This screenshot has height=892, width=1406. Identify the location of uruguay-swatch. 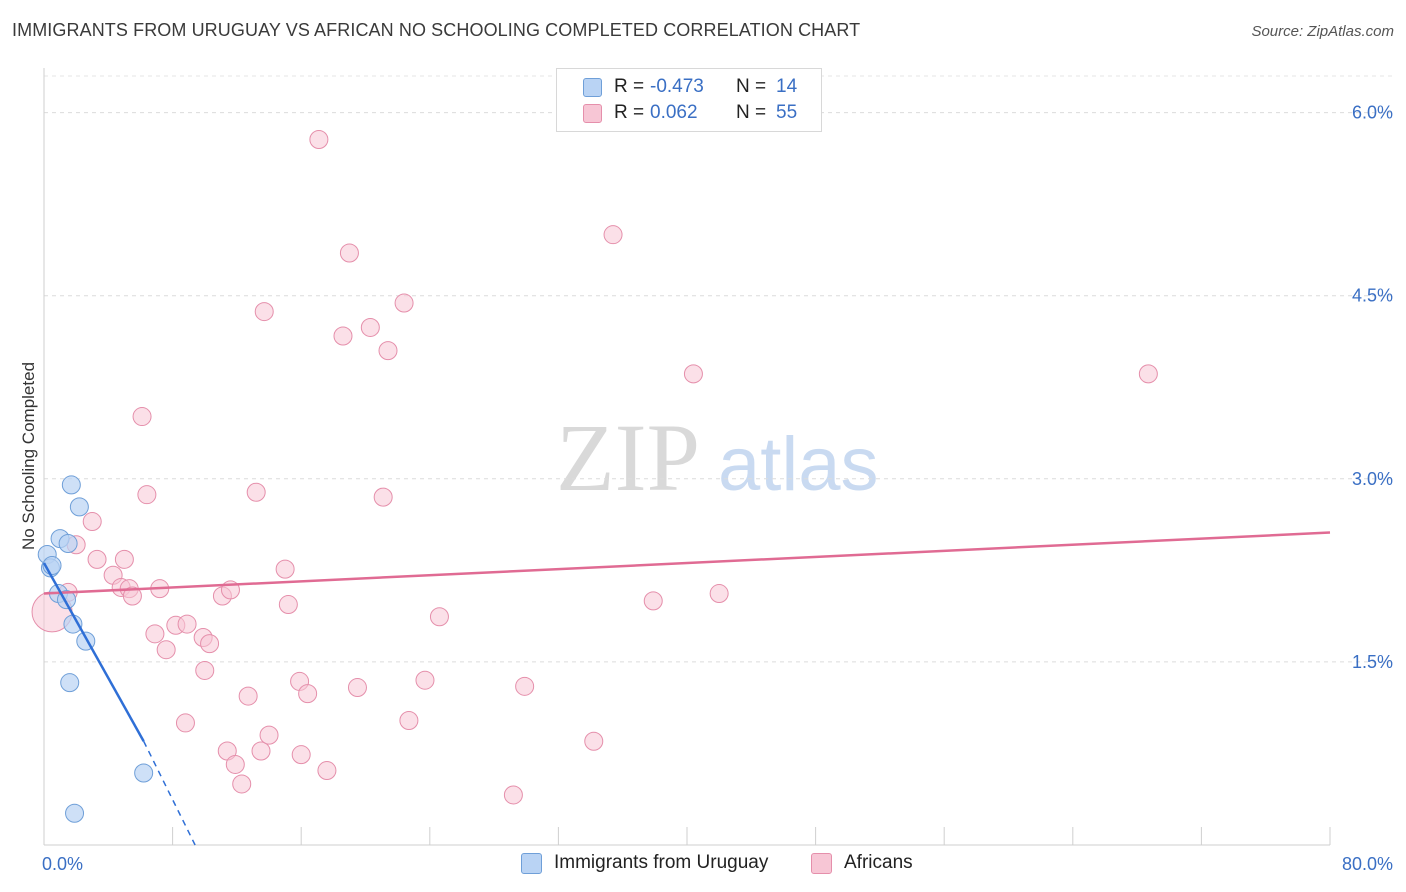
(592, 87).